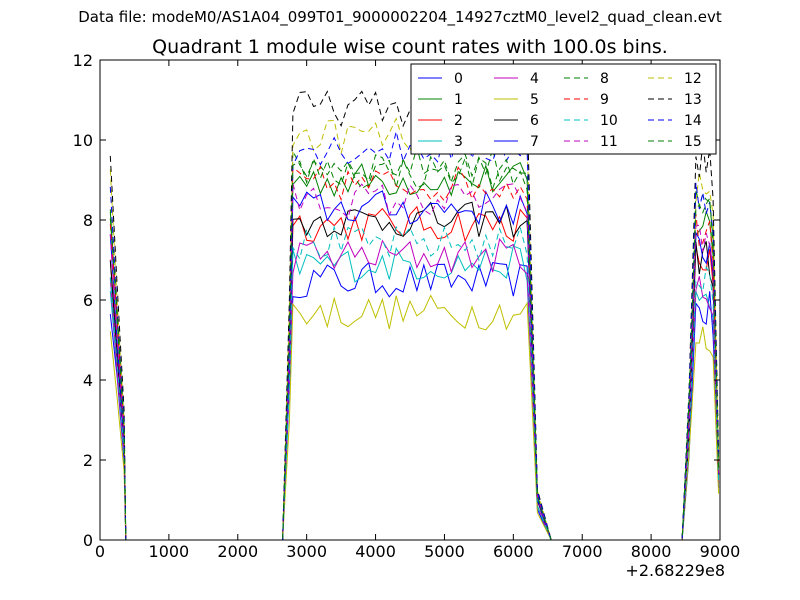 Image resolution: width=800 pixels, height=600 pixels. What do you see at coordinates (88, 460) in the screenshot?
I see `y-tick-label: 2` at bounding box center [88, 460].